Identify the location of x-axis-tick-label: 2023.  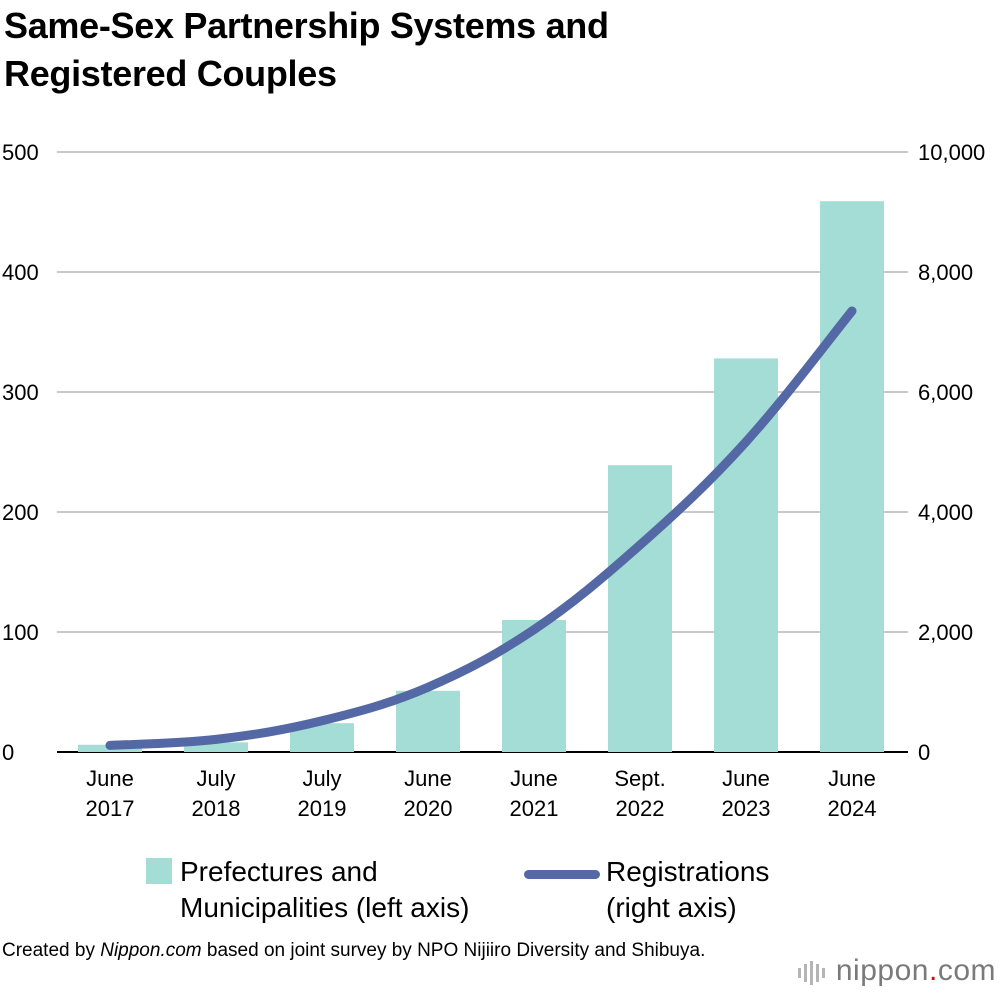
(746, 808).